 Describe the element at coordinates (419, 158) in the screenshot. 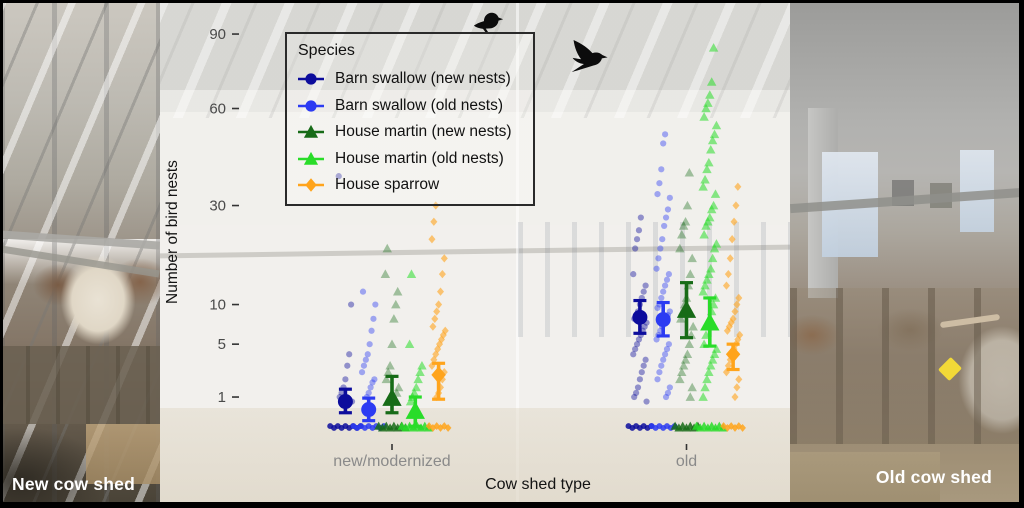

I see `legend-item-label: House martin (old nests)` at that location.